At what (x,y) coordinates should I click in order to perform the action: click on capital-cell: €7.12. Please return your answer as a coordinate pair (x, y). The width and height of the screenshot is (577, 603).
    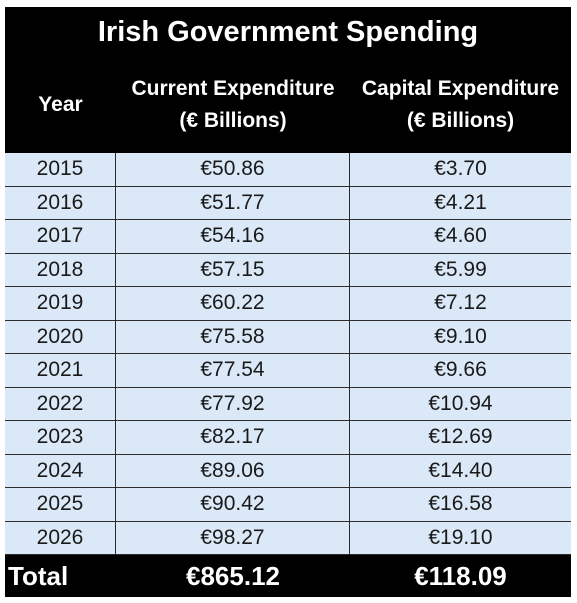
    Looking at the image, I should click on (460, 303).